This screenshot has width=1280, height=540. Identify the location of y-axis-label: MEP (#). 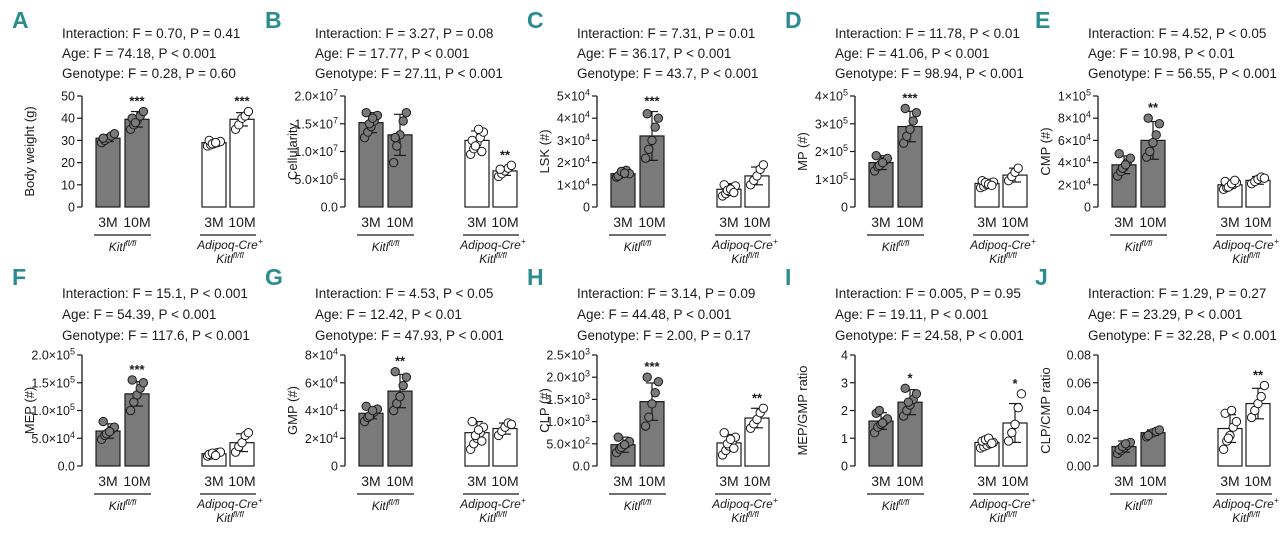
(29, 410).